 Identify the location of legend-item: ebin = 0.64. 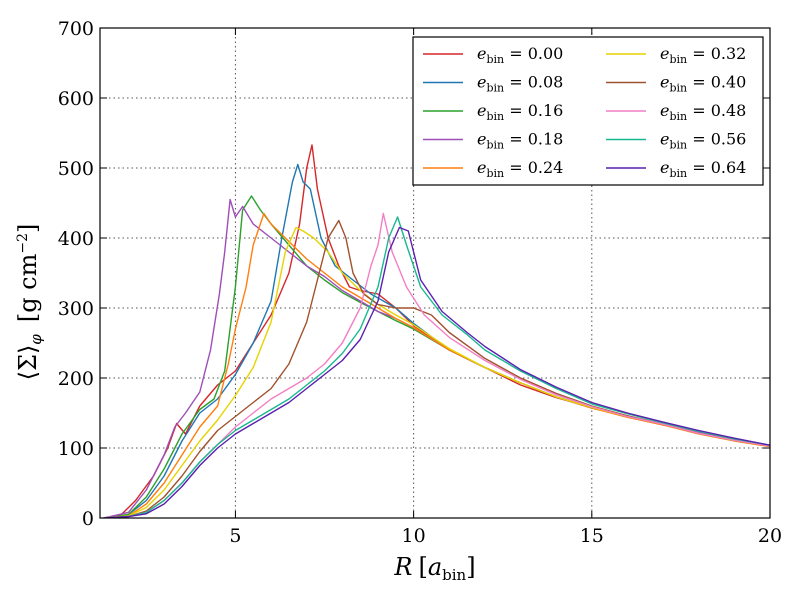
(676, 169).